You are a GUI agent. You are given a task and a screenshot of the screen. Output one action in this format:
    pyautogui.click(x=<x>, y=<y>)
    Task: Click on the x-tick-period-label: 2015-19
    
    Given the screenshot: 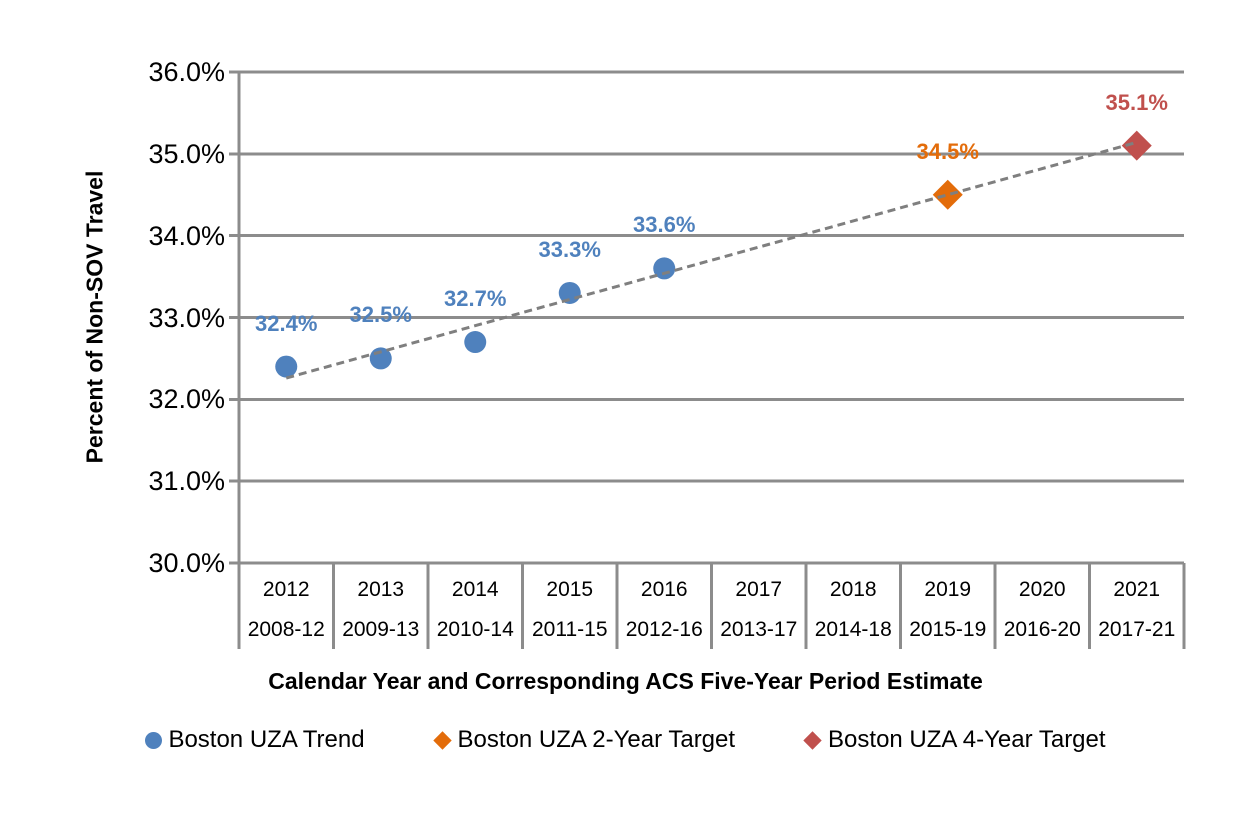 What is the action you would take?
    pyautogui.click(x=948, y=629)
    